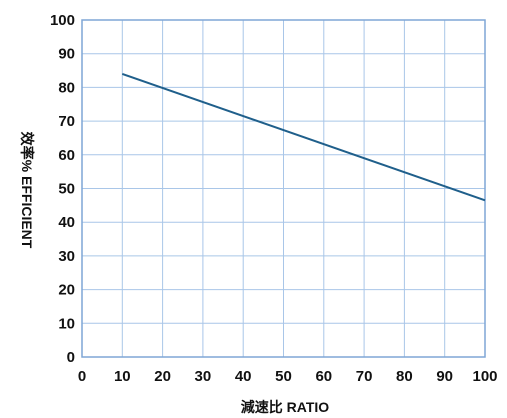 This screenshot has width=507, height=418. Describe the element at coordinates (285, 407) in the screenshot. I see `x-axis-title: 減速比 RATIO` at that location.